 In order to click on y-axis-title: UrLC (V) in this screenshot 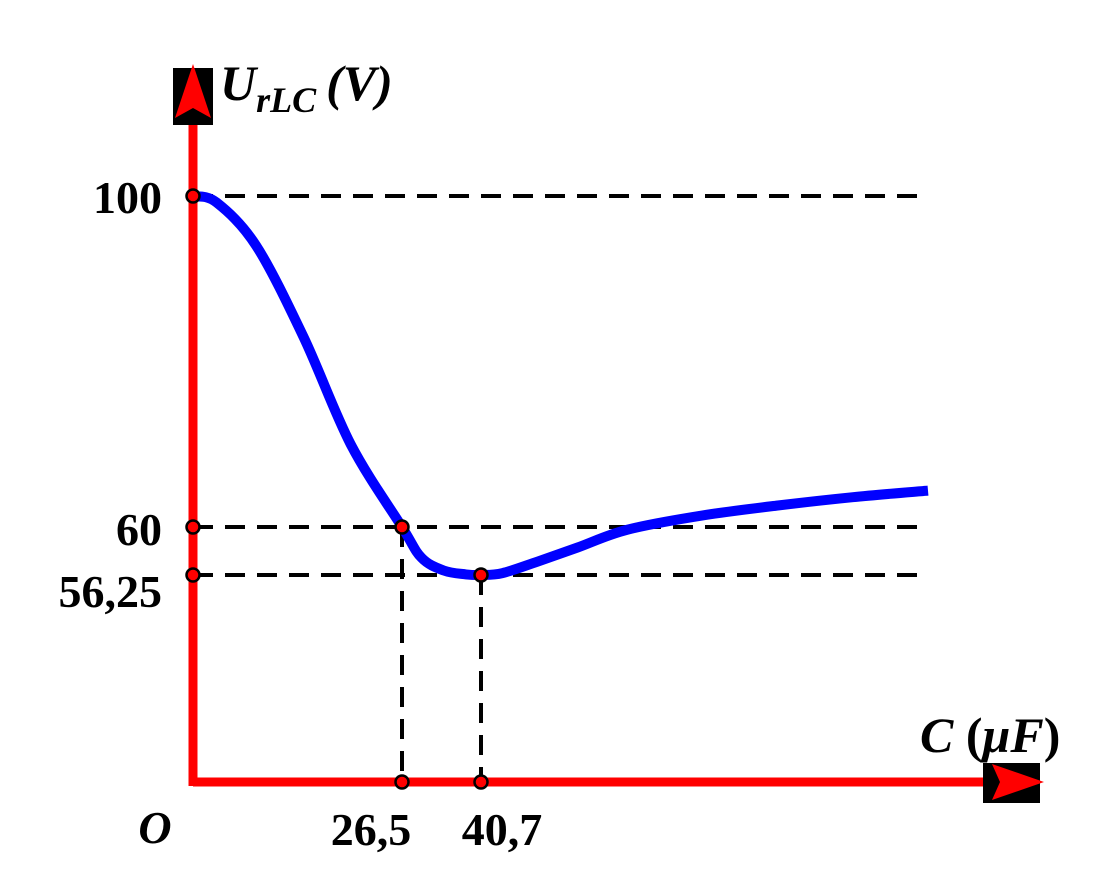, I will do `click(306, 87)`.